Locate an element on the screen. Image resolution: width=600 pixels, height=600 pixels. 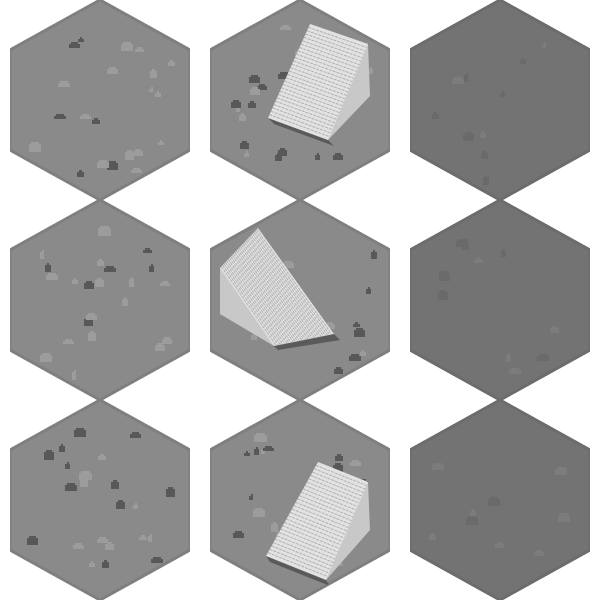
hex-tile-r3c1 is located at coordinates (100, 500).